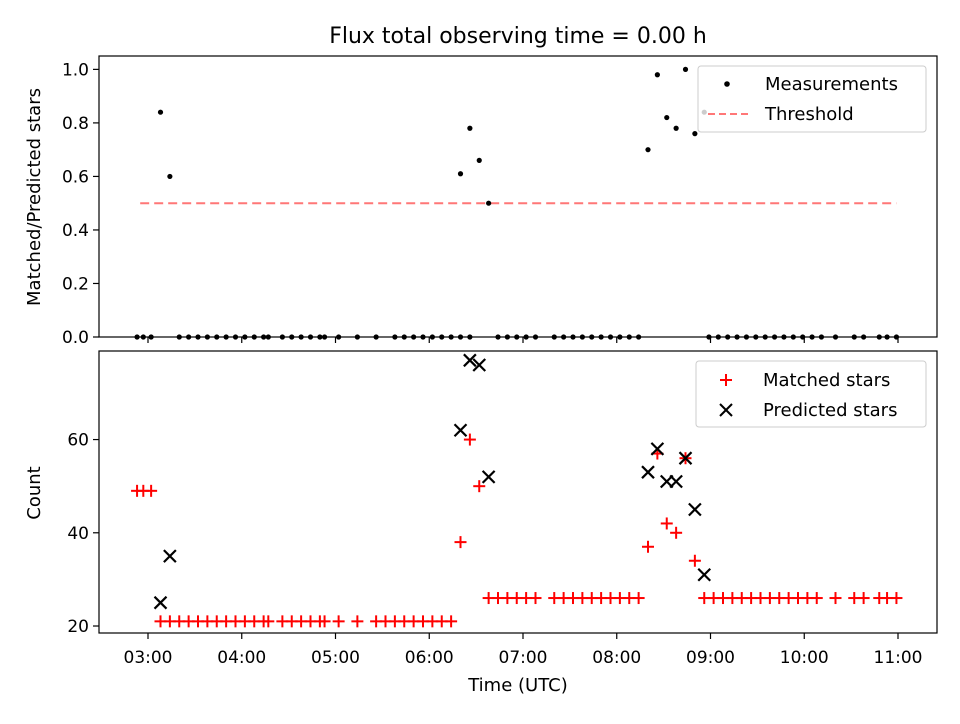 The width and height of the screenshot is (960, 724). Describe the element at coordinates (517, 685) in the screenshot. I see `x-axis-label: Time (UTC)` at that location.